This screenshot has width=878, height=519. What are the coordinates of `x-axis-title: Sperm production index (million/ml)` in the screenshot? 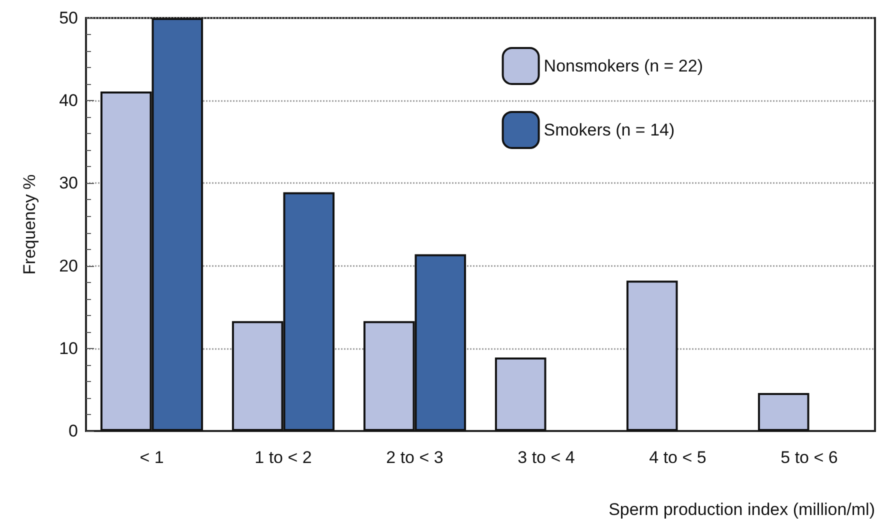 It's located at (741, 509).